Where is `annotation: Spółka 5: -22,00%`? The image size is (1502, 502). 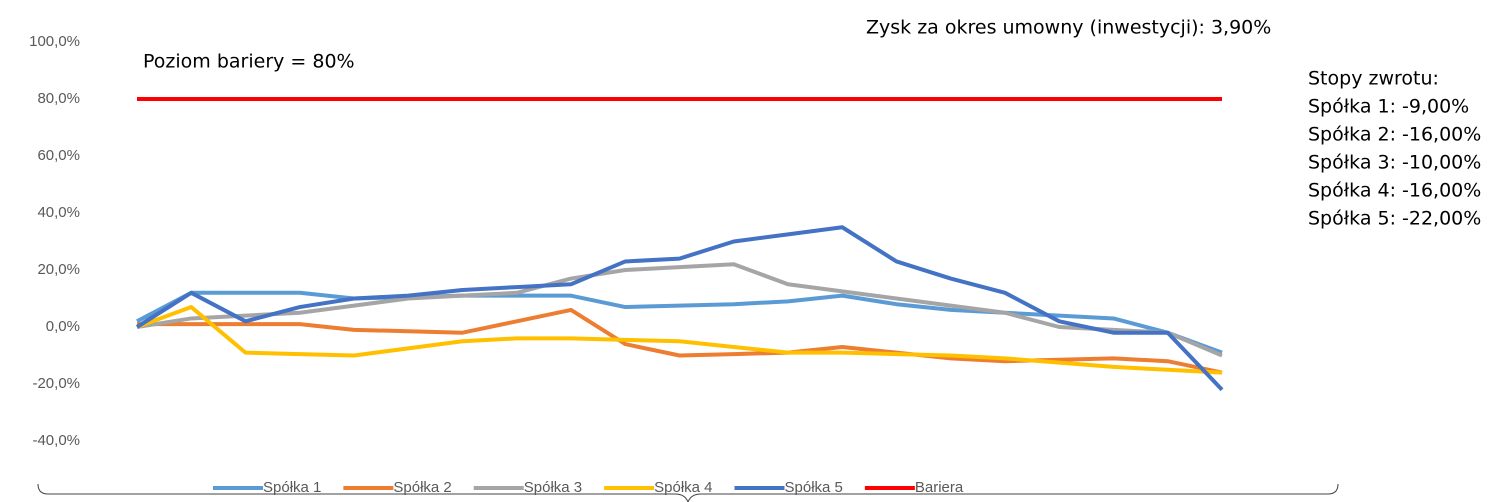 annotation: Spółka 5: -22,00% is located at coordinates (1394, 219).